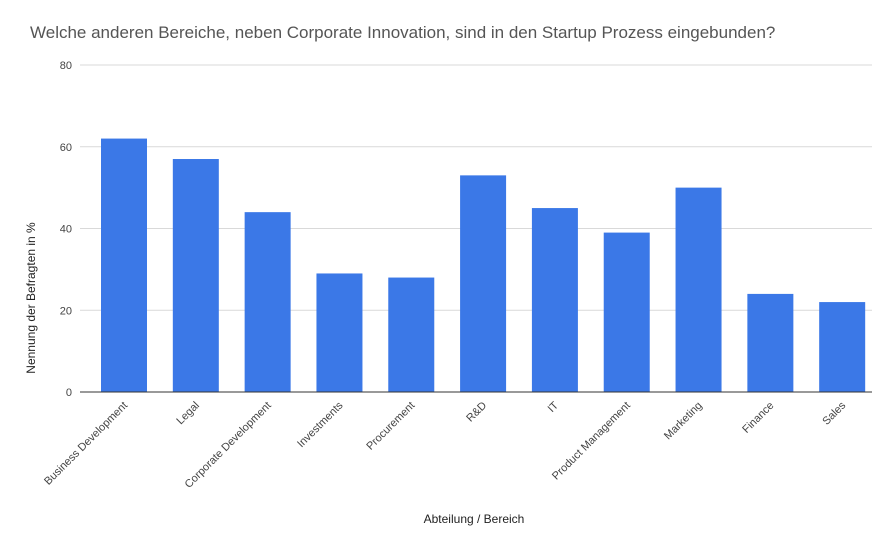 This screenshot has width=896, height=550. I want to click on y-axis-label: Nennung der Befragten in %, so click(31, 298).